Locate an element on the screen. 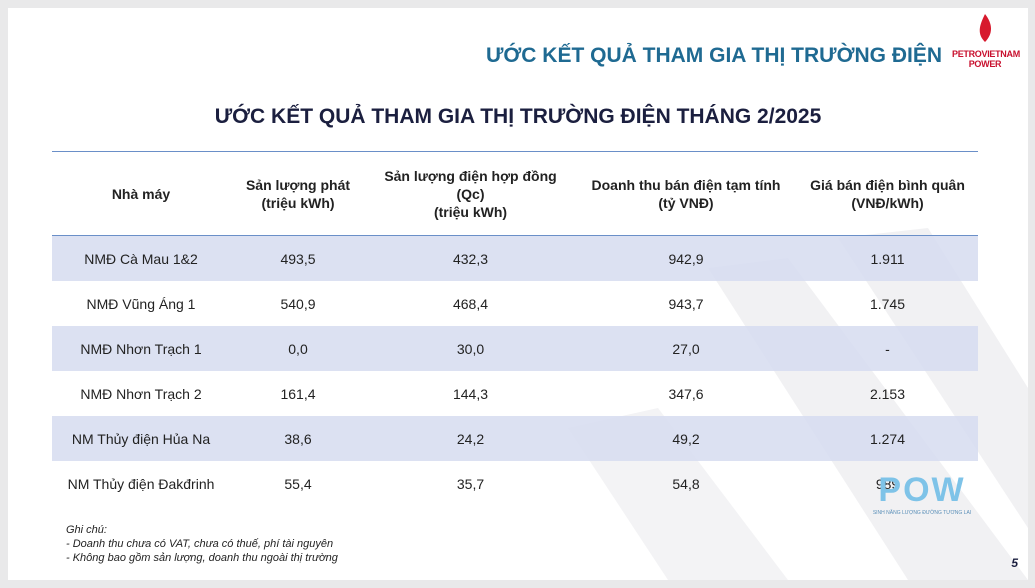 Image resolution: width=1035 pixels, height=588 pixels. table-cell: 30,0 is located at coordinates (470, 348).